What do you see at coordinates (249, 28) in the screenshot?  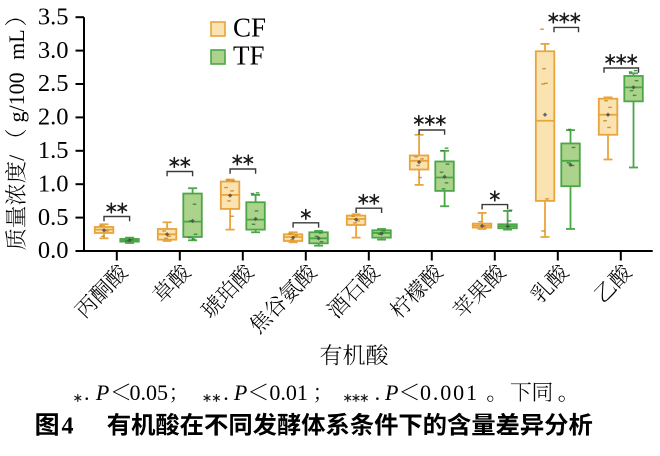 I see `svg-text: CF` at bounding box center [249, 28].